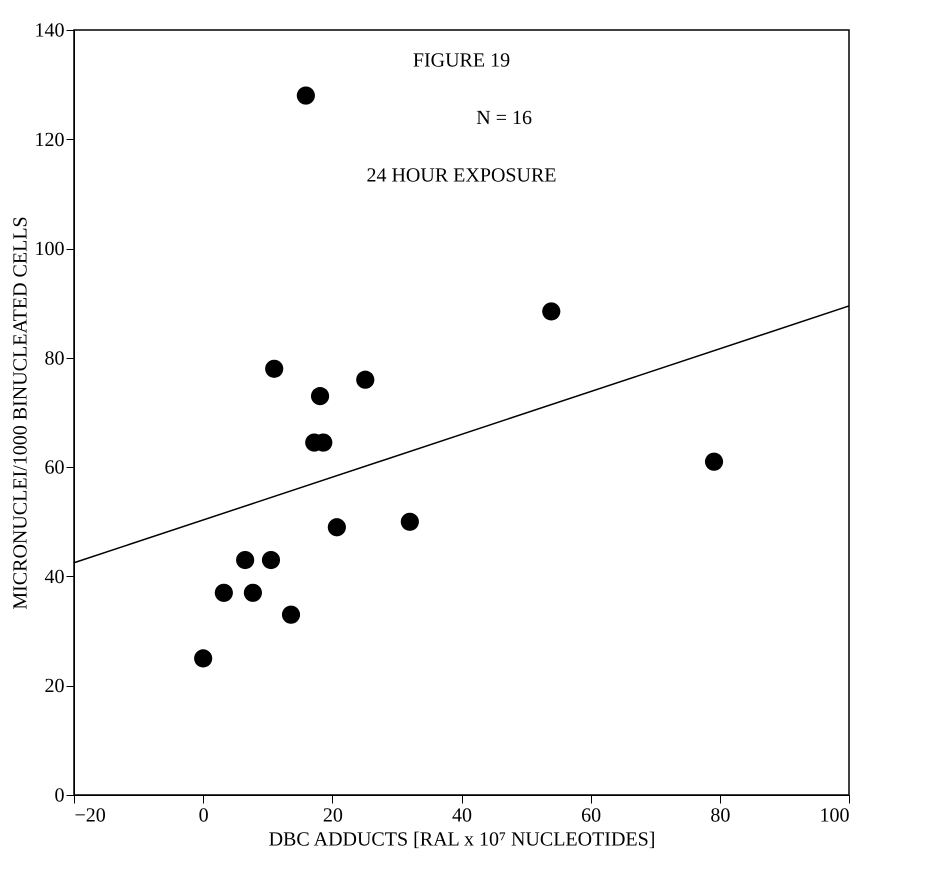 Image resolution: width=942 pixels, height=881 pixels. Describe the element at coordinates (54, 358) in the screenshot. I see `y-tick-label: 80` at that location.